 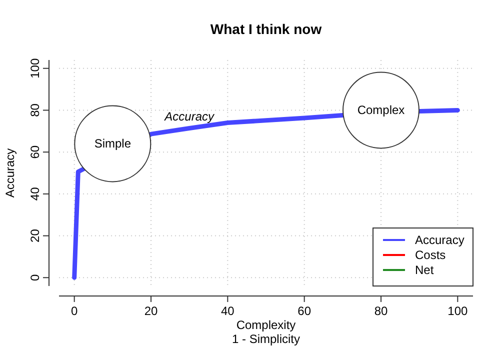 I want to click on x-tick-label: 20, so click(x=151, y=311).